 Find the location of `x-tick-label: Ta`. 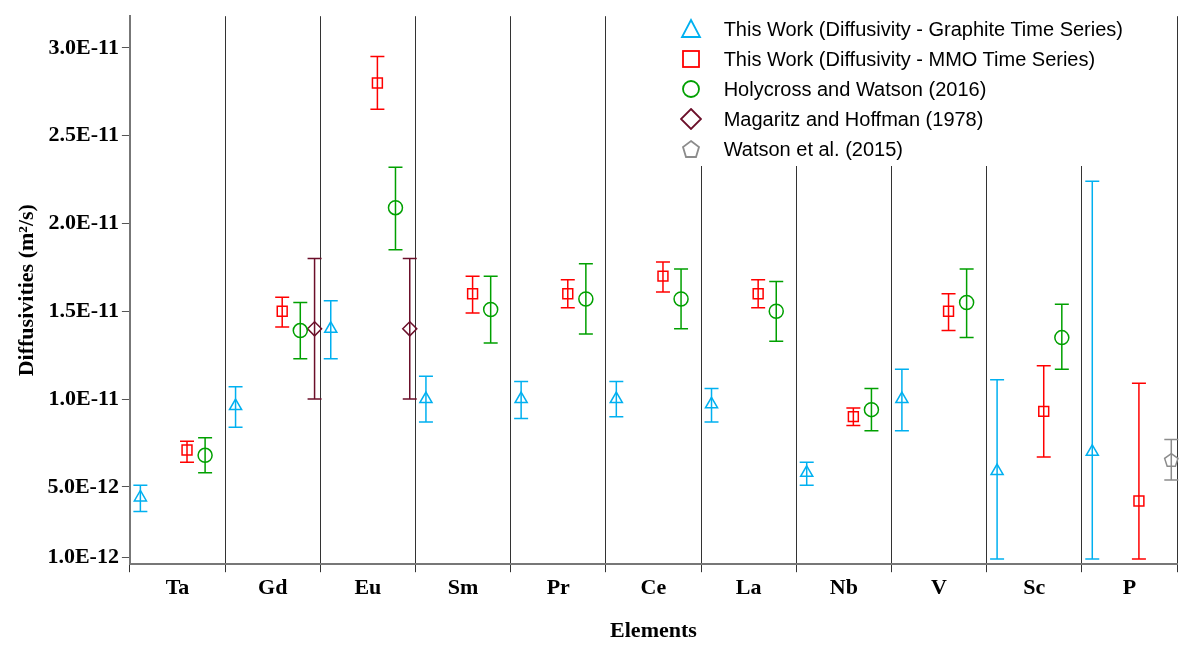

x-tick-label: Ta is located at coordinates (177, 587).